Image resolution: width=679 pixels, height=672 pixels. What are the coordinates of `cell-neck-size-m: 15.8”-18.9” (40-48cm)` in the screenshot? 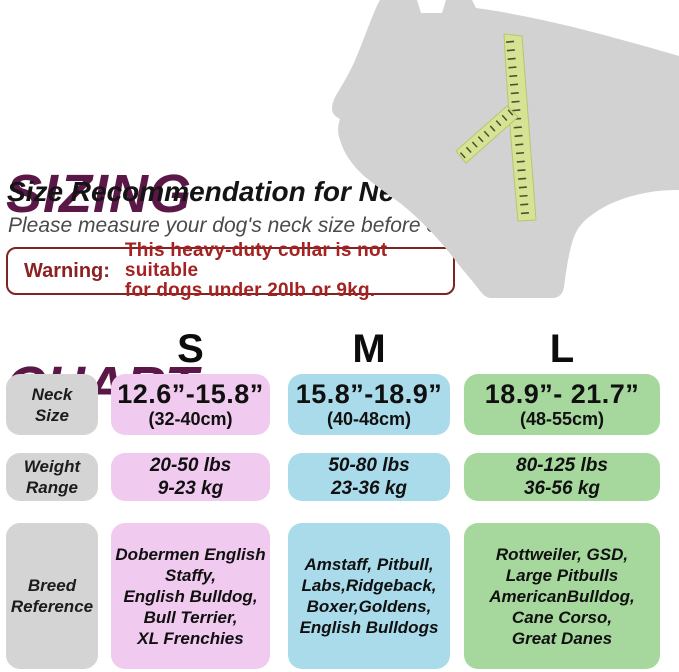 It's located at (369, 404).